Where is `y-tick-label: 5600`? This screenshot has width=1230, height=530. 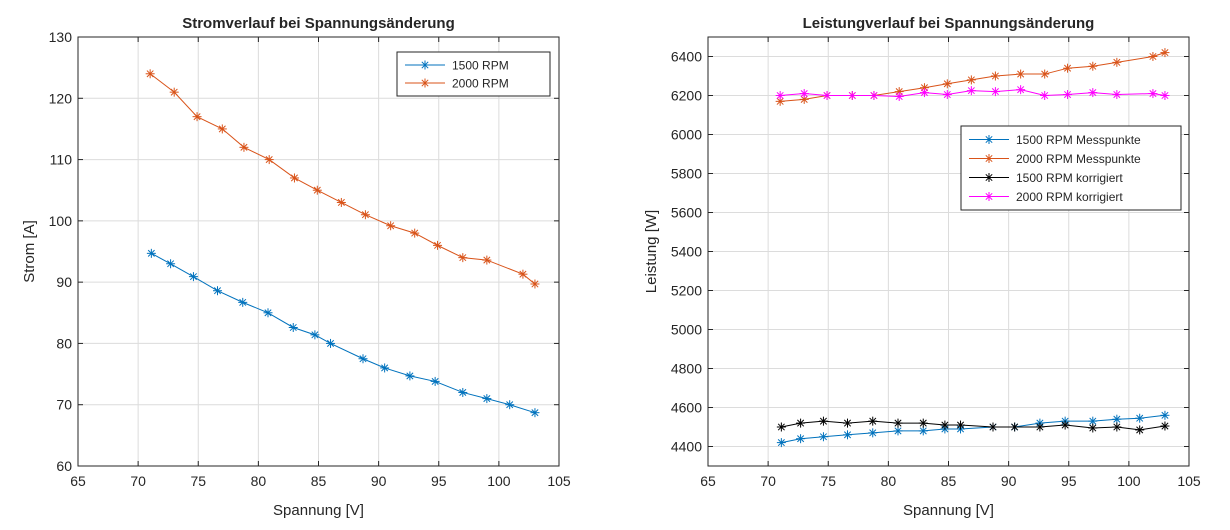 y-tick-label: 5600 is located at coordinates (686, 213).